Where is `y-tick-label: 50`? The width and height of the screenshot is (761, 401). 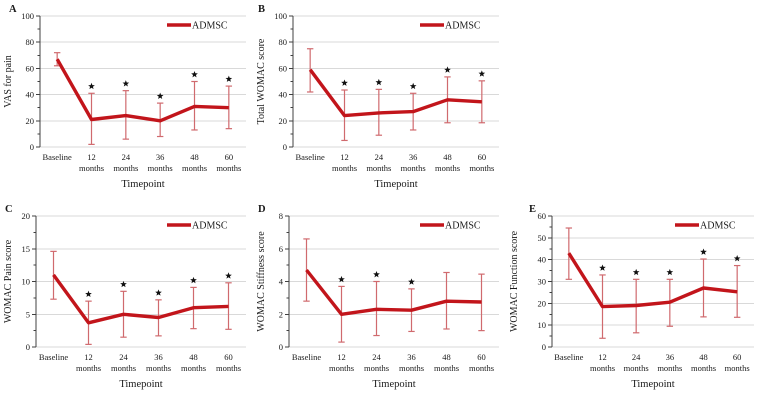 y-tick-label: 50 is located at coordinates (542, 238).